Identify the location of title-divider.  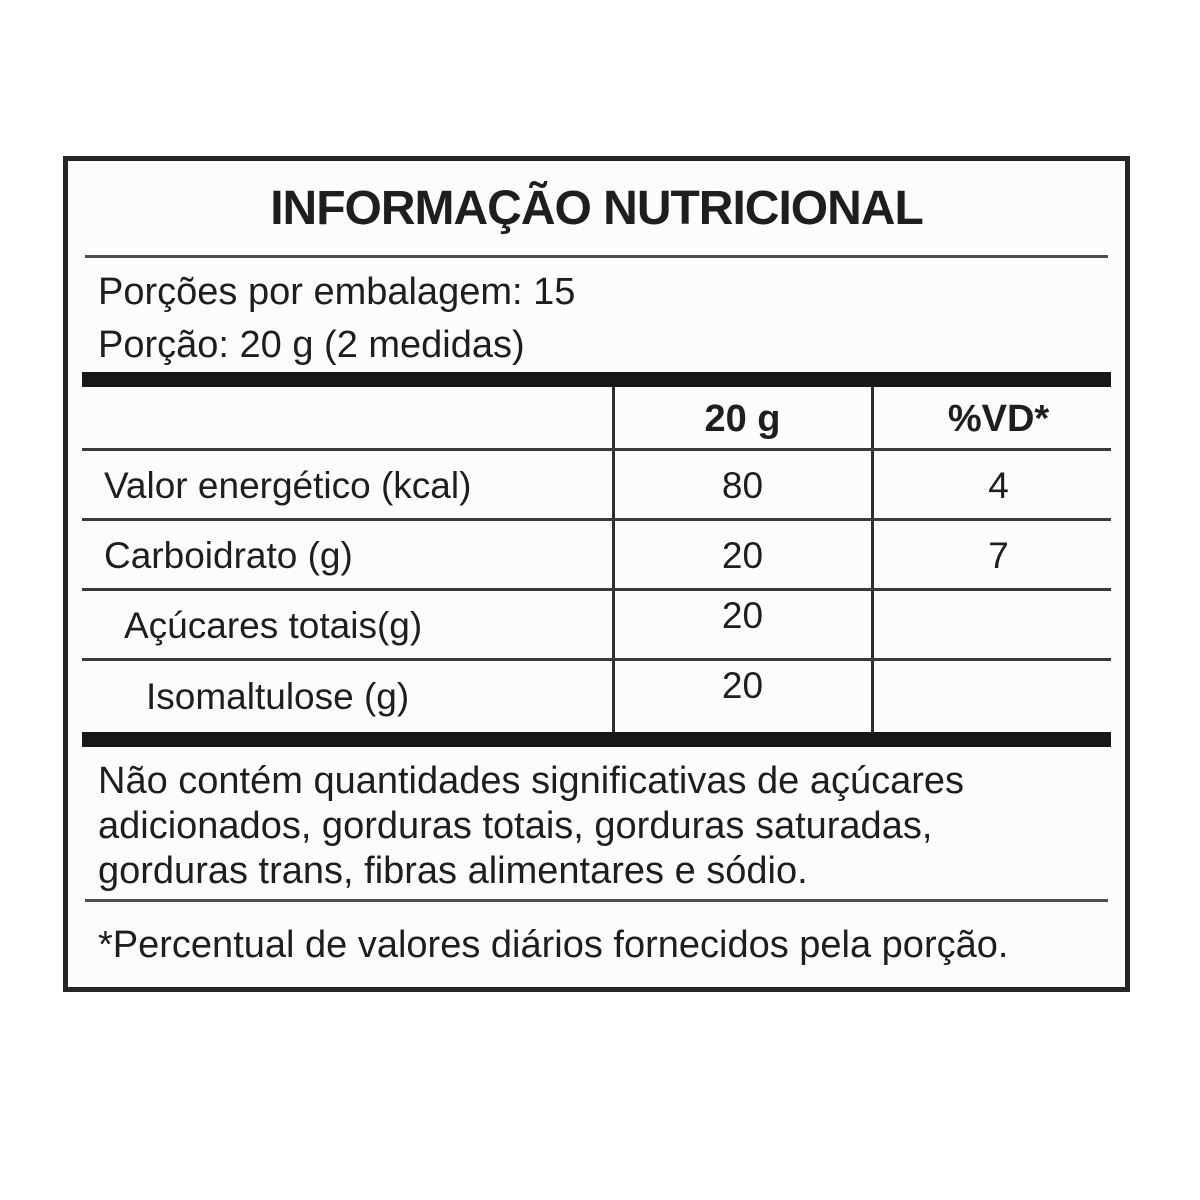
(596, 256).